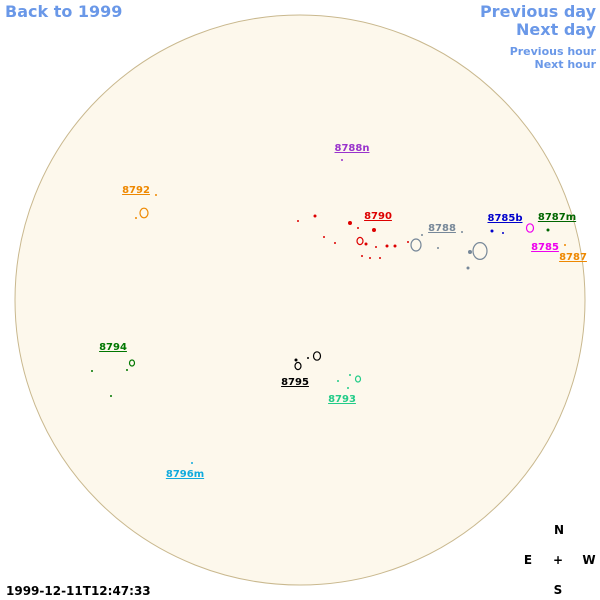 The image size is (600, 600). I want to click on compass-center: +, so click(558, 560).